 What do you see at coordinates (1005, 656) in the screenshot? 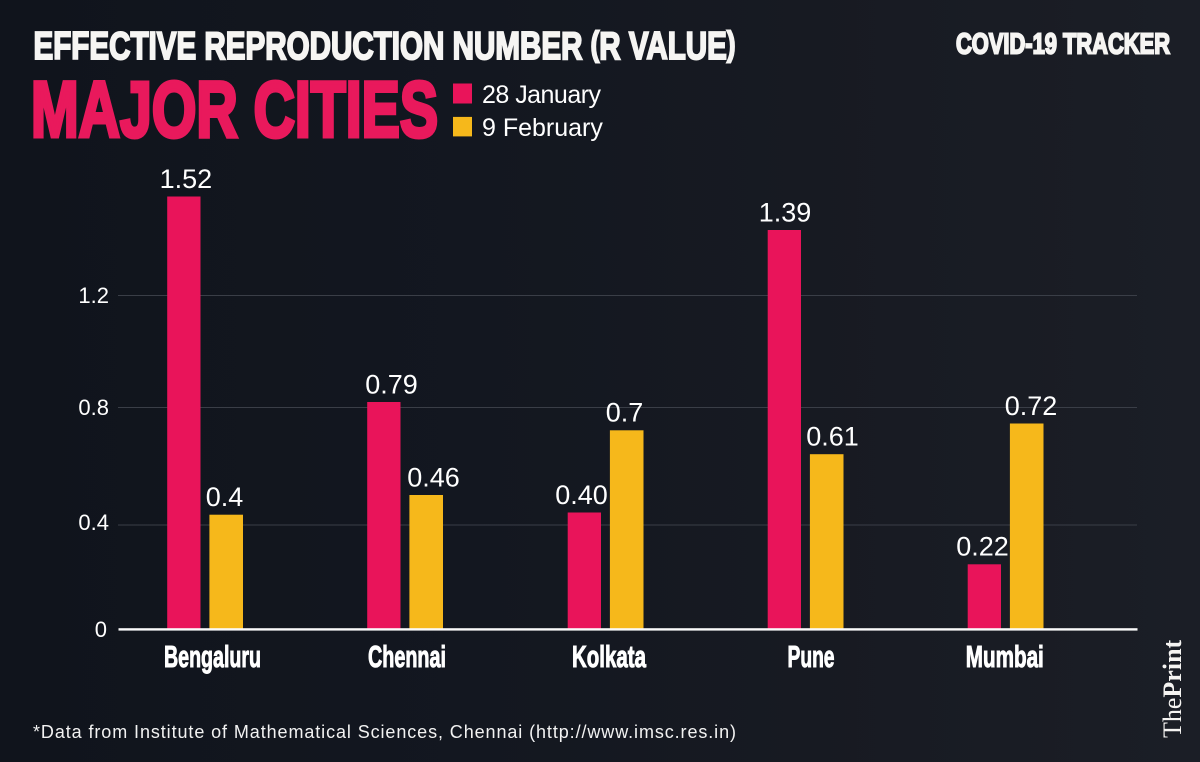
I see `svg-text: Mumbai` at bounding box center [1005, 656].